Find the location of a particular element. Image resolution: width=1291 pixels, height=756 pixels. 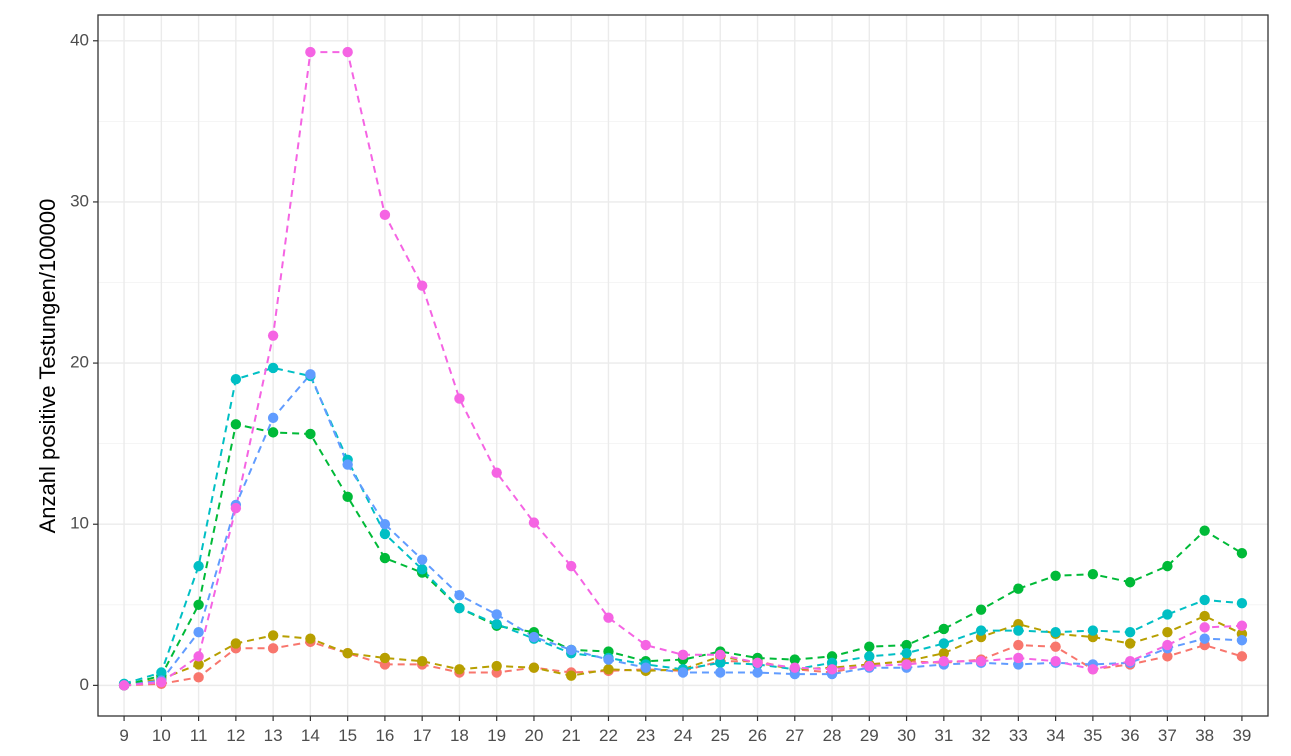

x-tick-label: 34 is located at coordinates (1055, 735).